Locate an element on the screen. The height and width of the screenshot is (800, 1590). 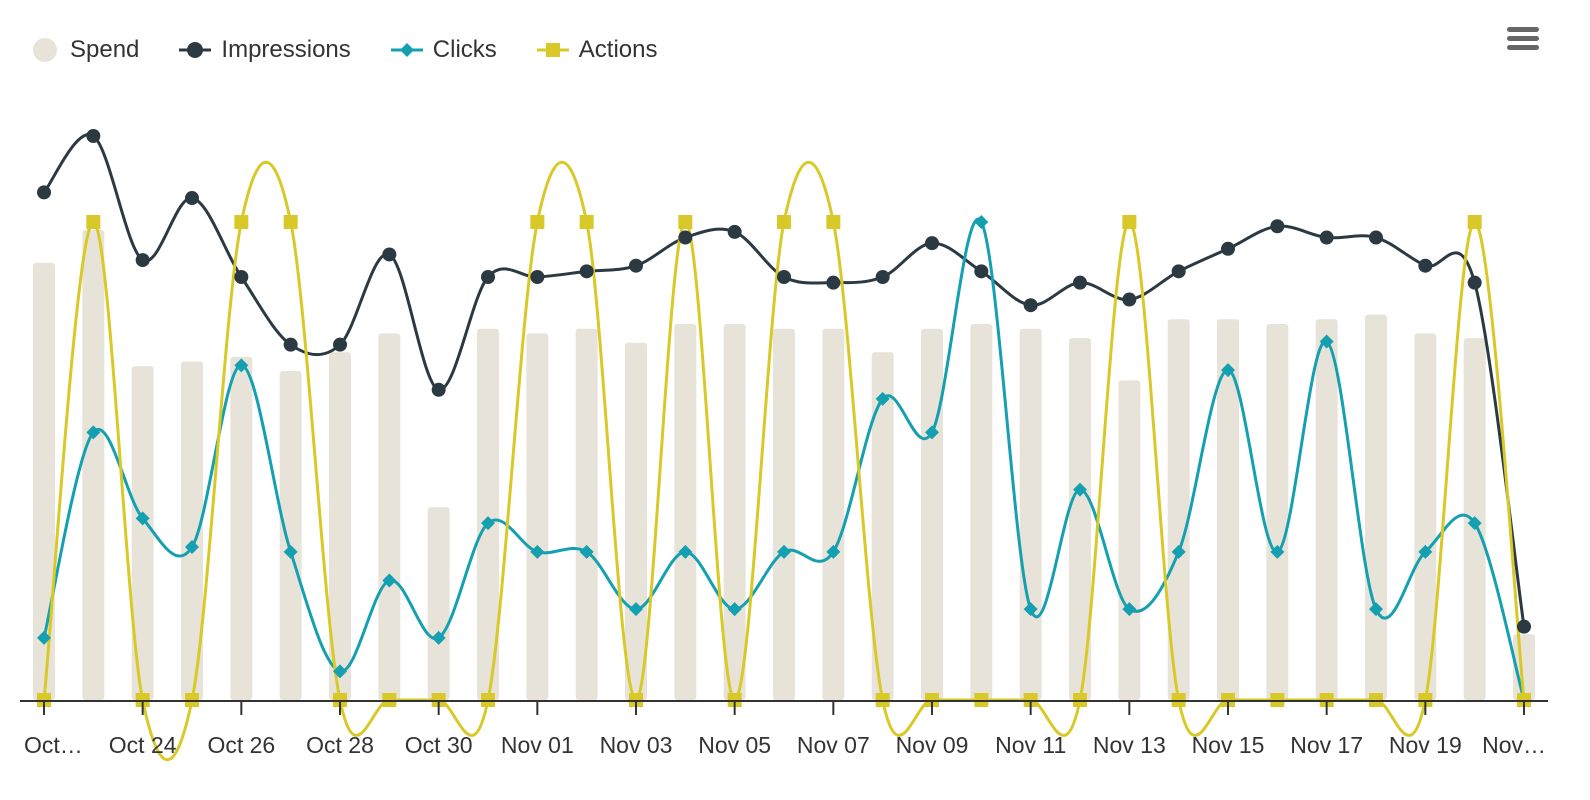
x-tick-label: Nov 03 is located at coordinates (636, 745).